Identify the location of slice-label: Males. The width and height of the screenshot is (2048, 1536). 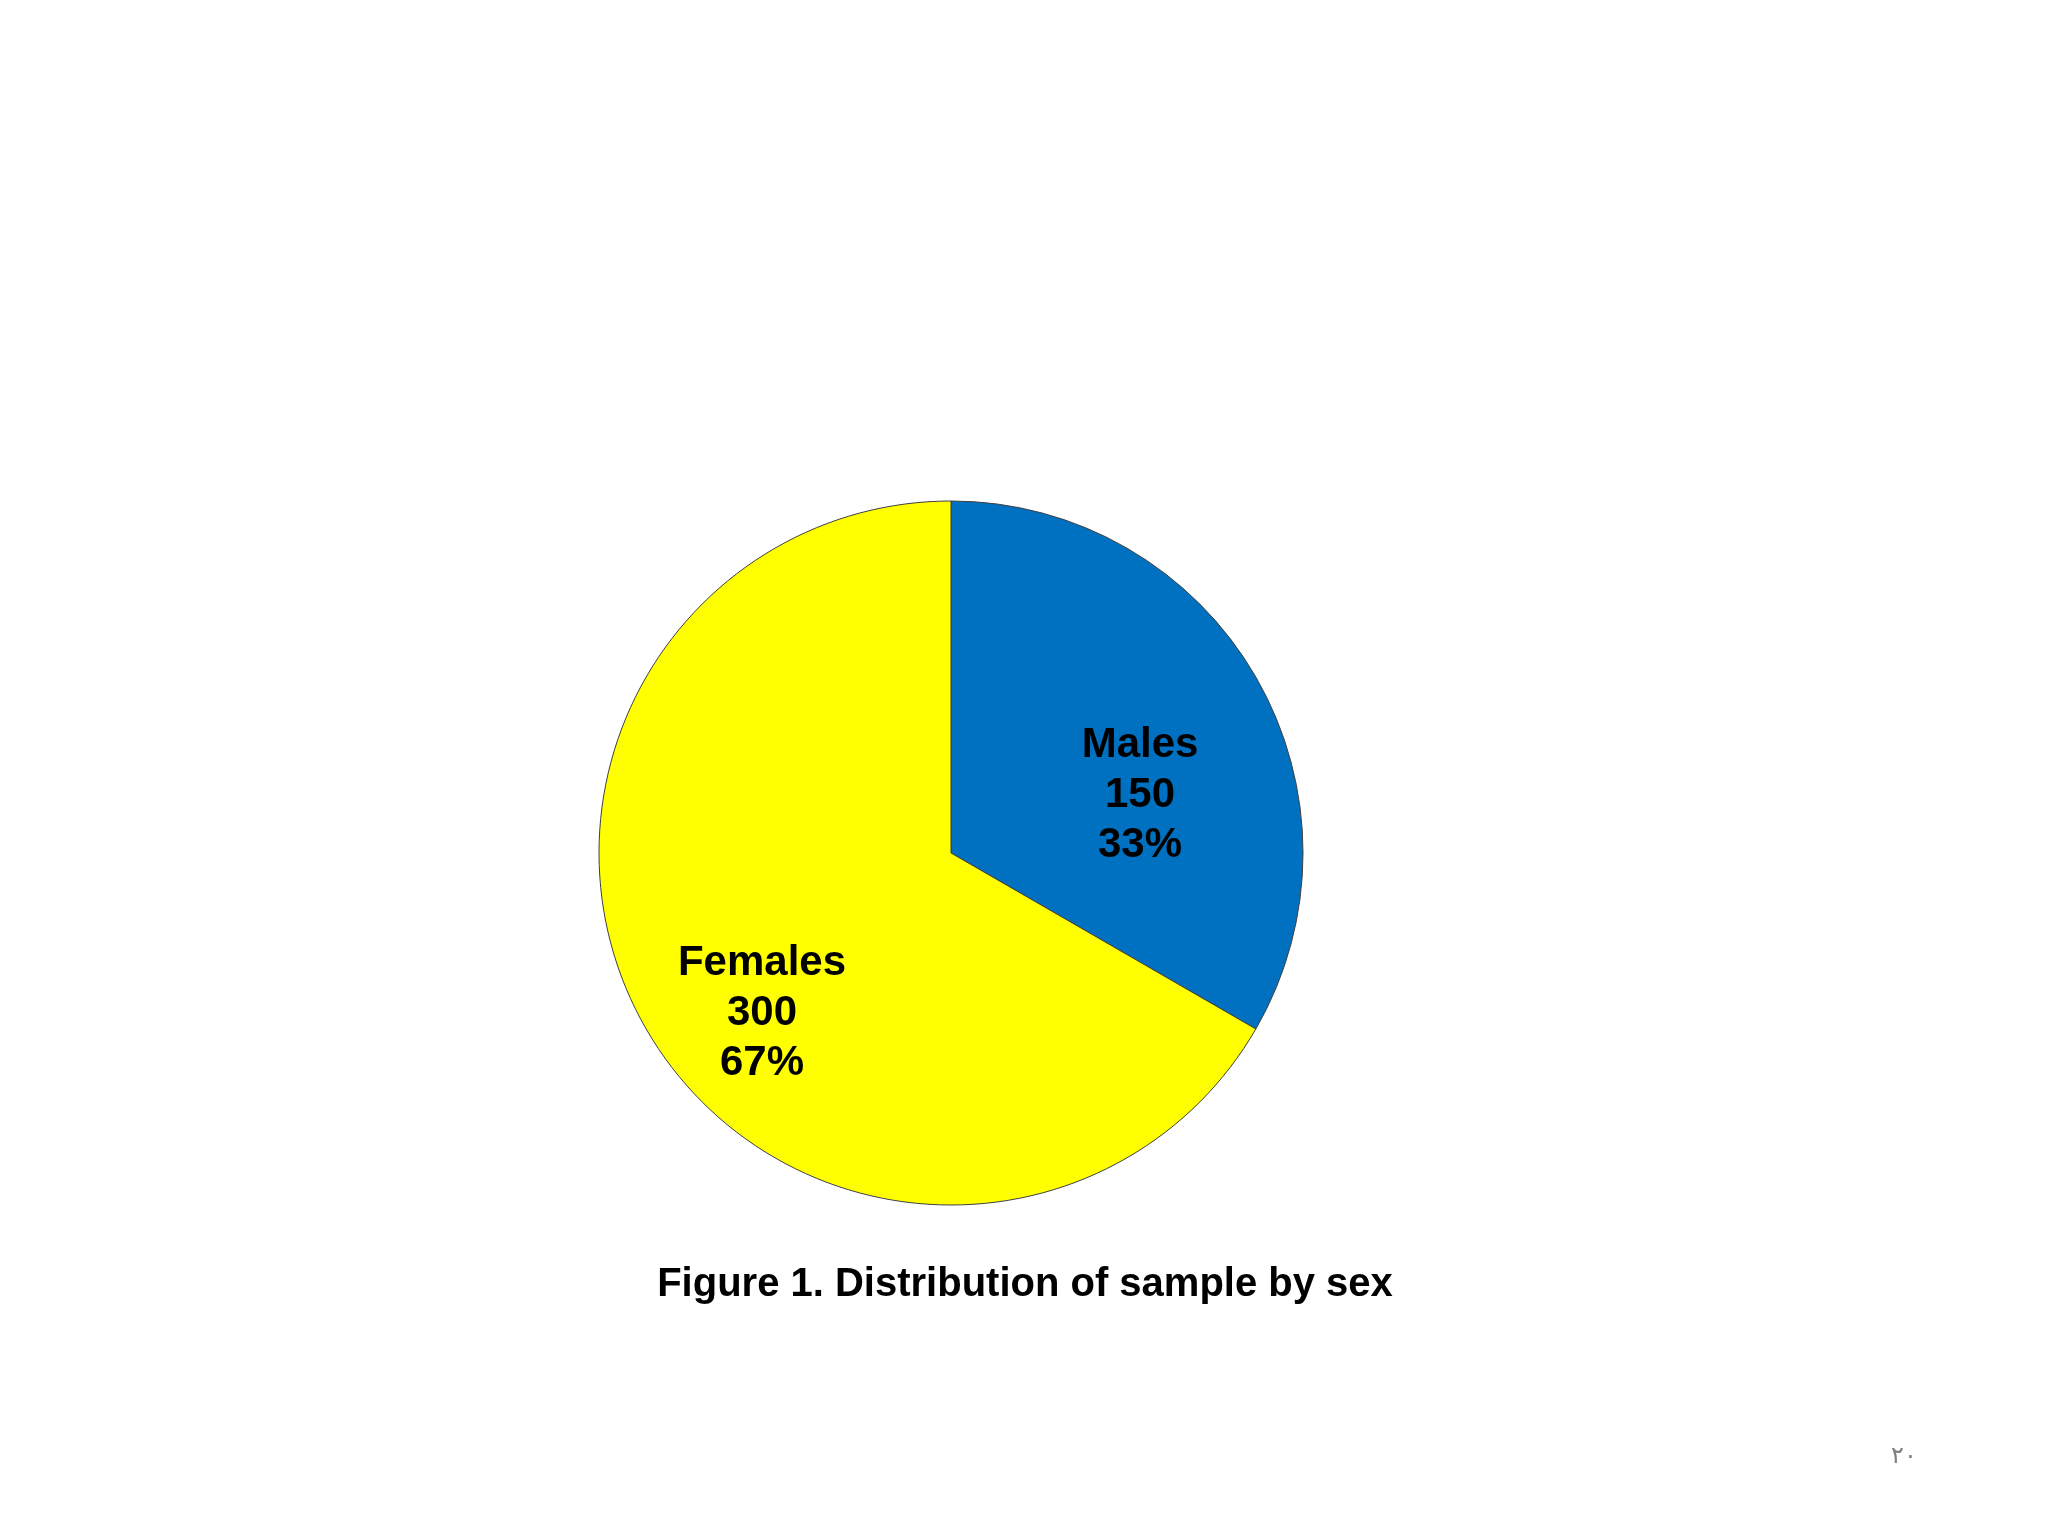
(1140, 742).